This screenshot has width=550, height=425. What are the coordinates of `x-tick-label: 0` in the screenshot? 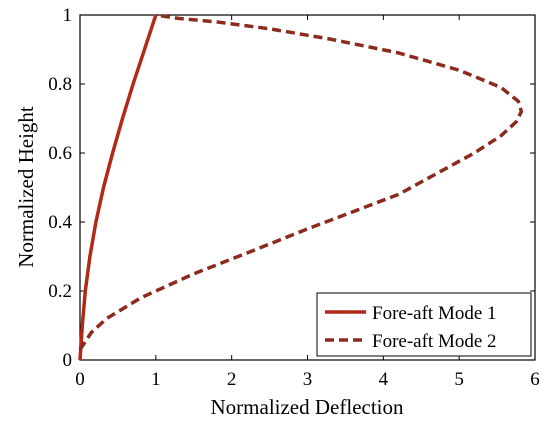 It's located at (80, 379).